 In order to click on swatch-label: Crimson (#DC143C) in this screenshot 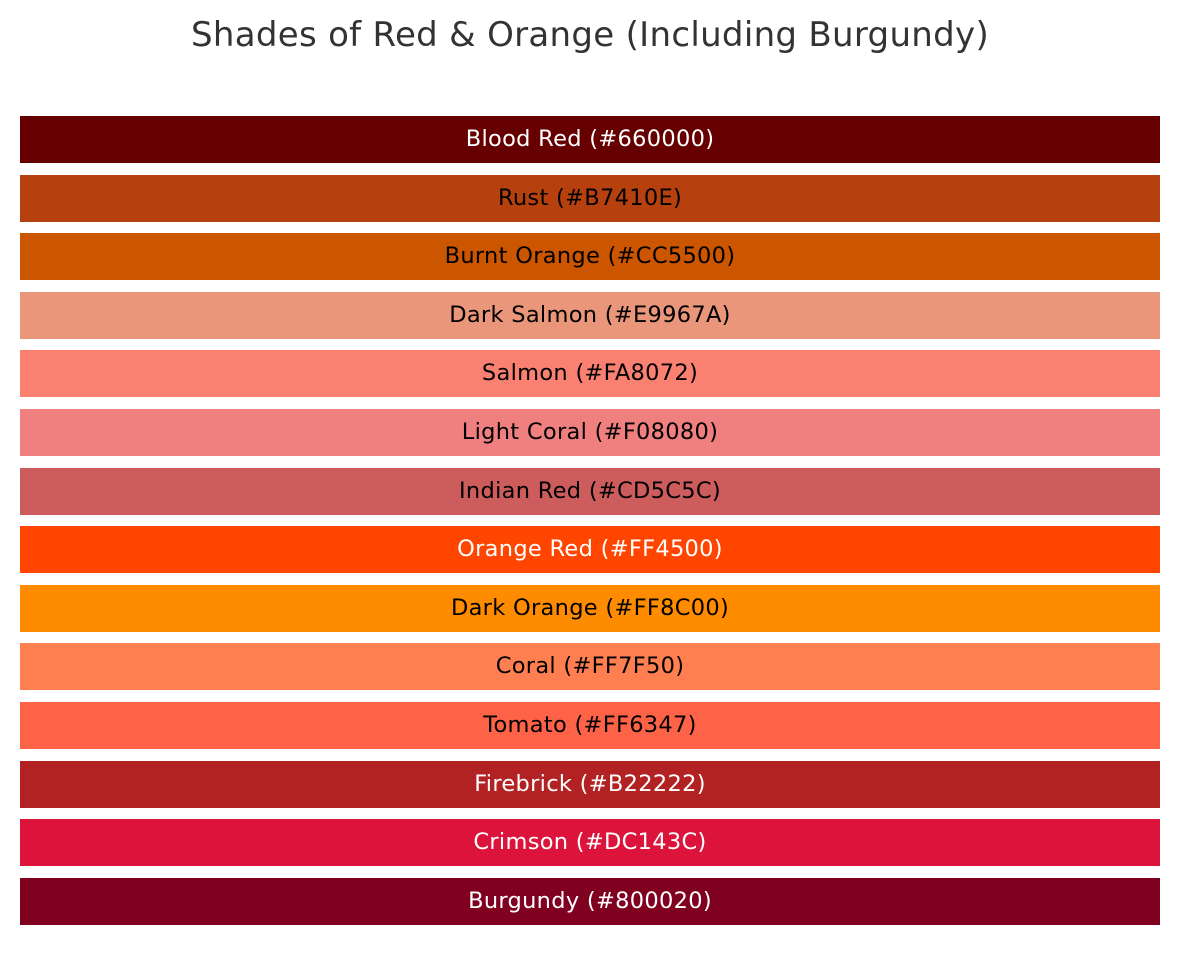, I will do `click(590, 842)`.